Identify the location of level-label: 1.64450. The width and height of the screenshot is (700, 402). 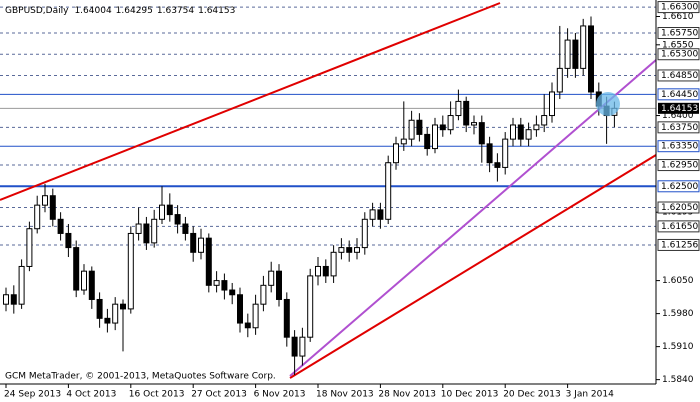
(679, 95).